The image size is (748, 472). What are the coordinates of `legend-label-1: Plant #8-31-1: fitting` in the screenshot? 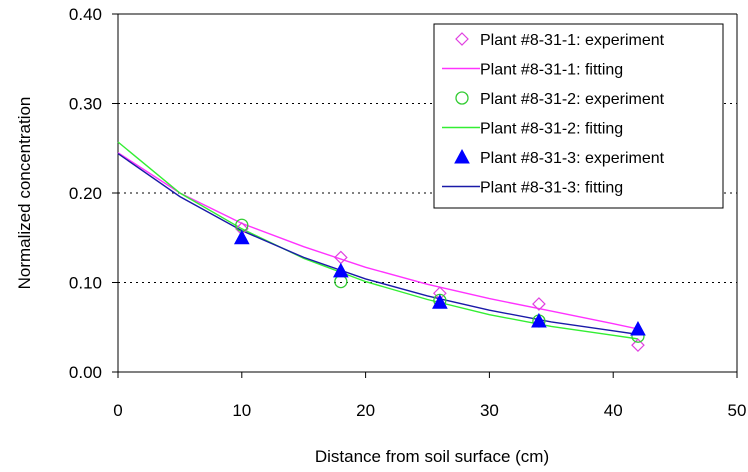 It's located at (551, 70).